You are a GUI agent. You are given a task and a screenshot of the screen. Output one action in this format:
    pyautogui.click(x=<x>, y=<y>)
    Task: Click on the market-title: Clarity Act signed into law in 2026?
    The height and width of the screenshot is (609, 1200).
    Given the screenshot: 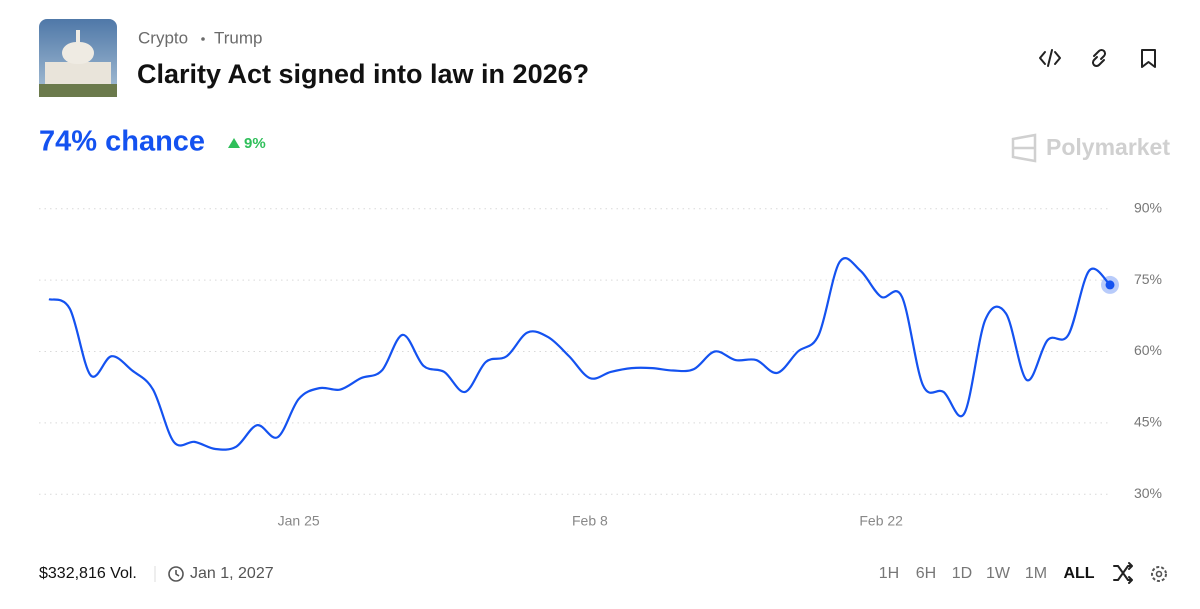 What is the action you would take?
    pyautogui.click(x=363, y=74)
    